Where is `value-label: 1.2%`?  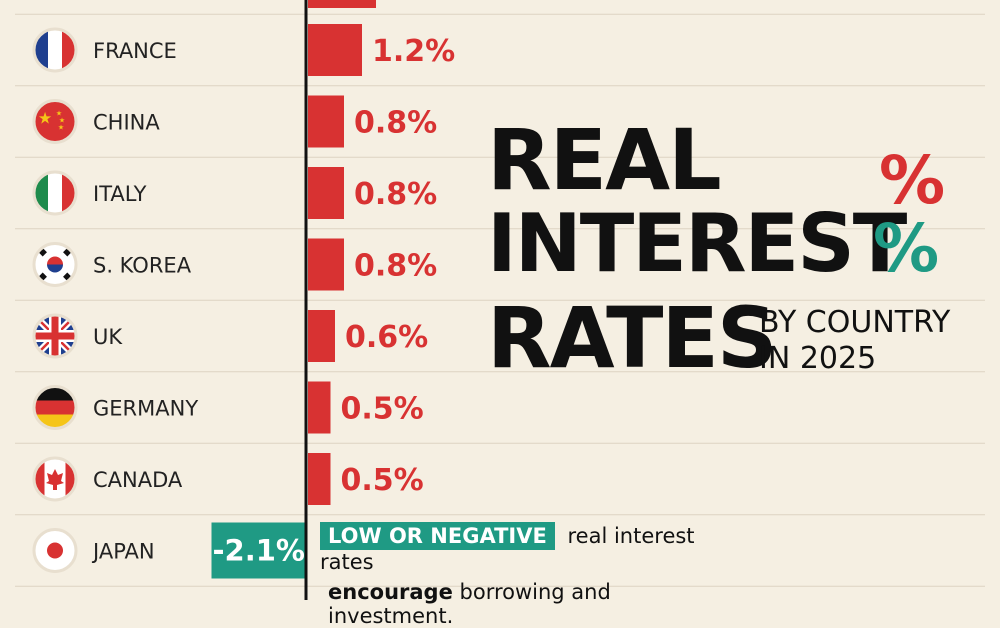
value-label: 1.2% is located at coordinates (413, 51).